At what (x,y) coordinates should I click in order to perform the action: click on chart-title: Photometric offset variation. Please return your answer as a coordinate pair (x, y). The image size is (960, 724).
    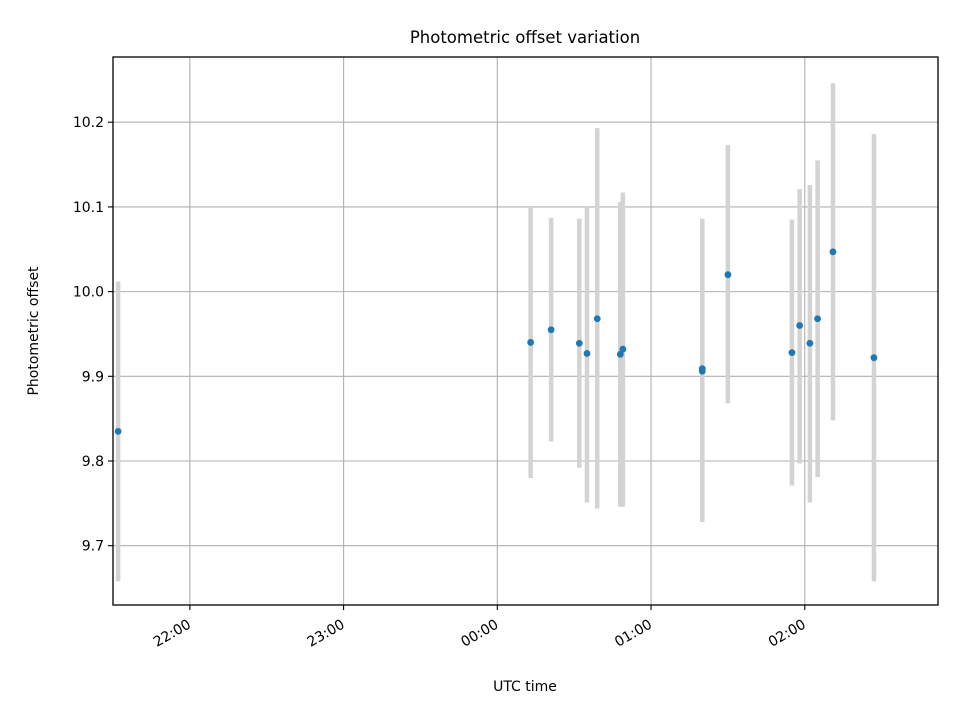
    Looking at the image, I should click on (525, 37).